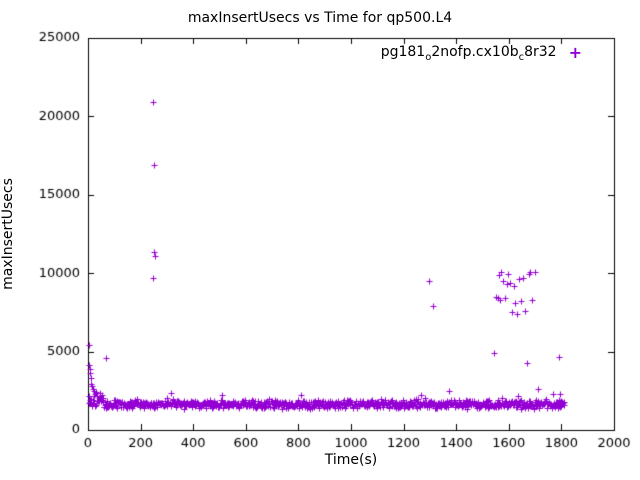 The height and width of the screenshot is (480, 640). Describe the element at coordinates (468, 53) in the screenshot. I see `legend-series-label: pg181o2nofp.cx10bc8r32` at that location.